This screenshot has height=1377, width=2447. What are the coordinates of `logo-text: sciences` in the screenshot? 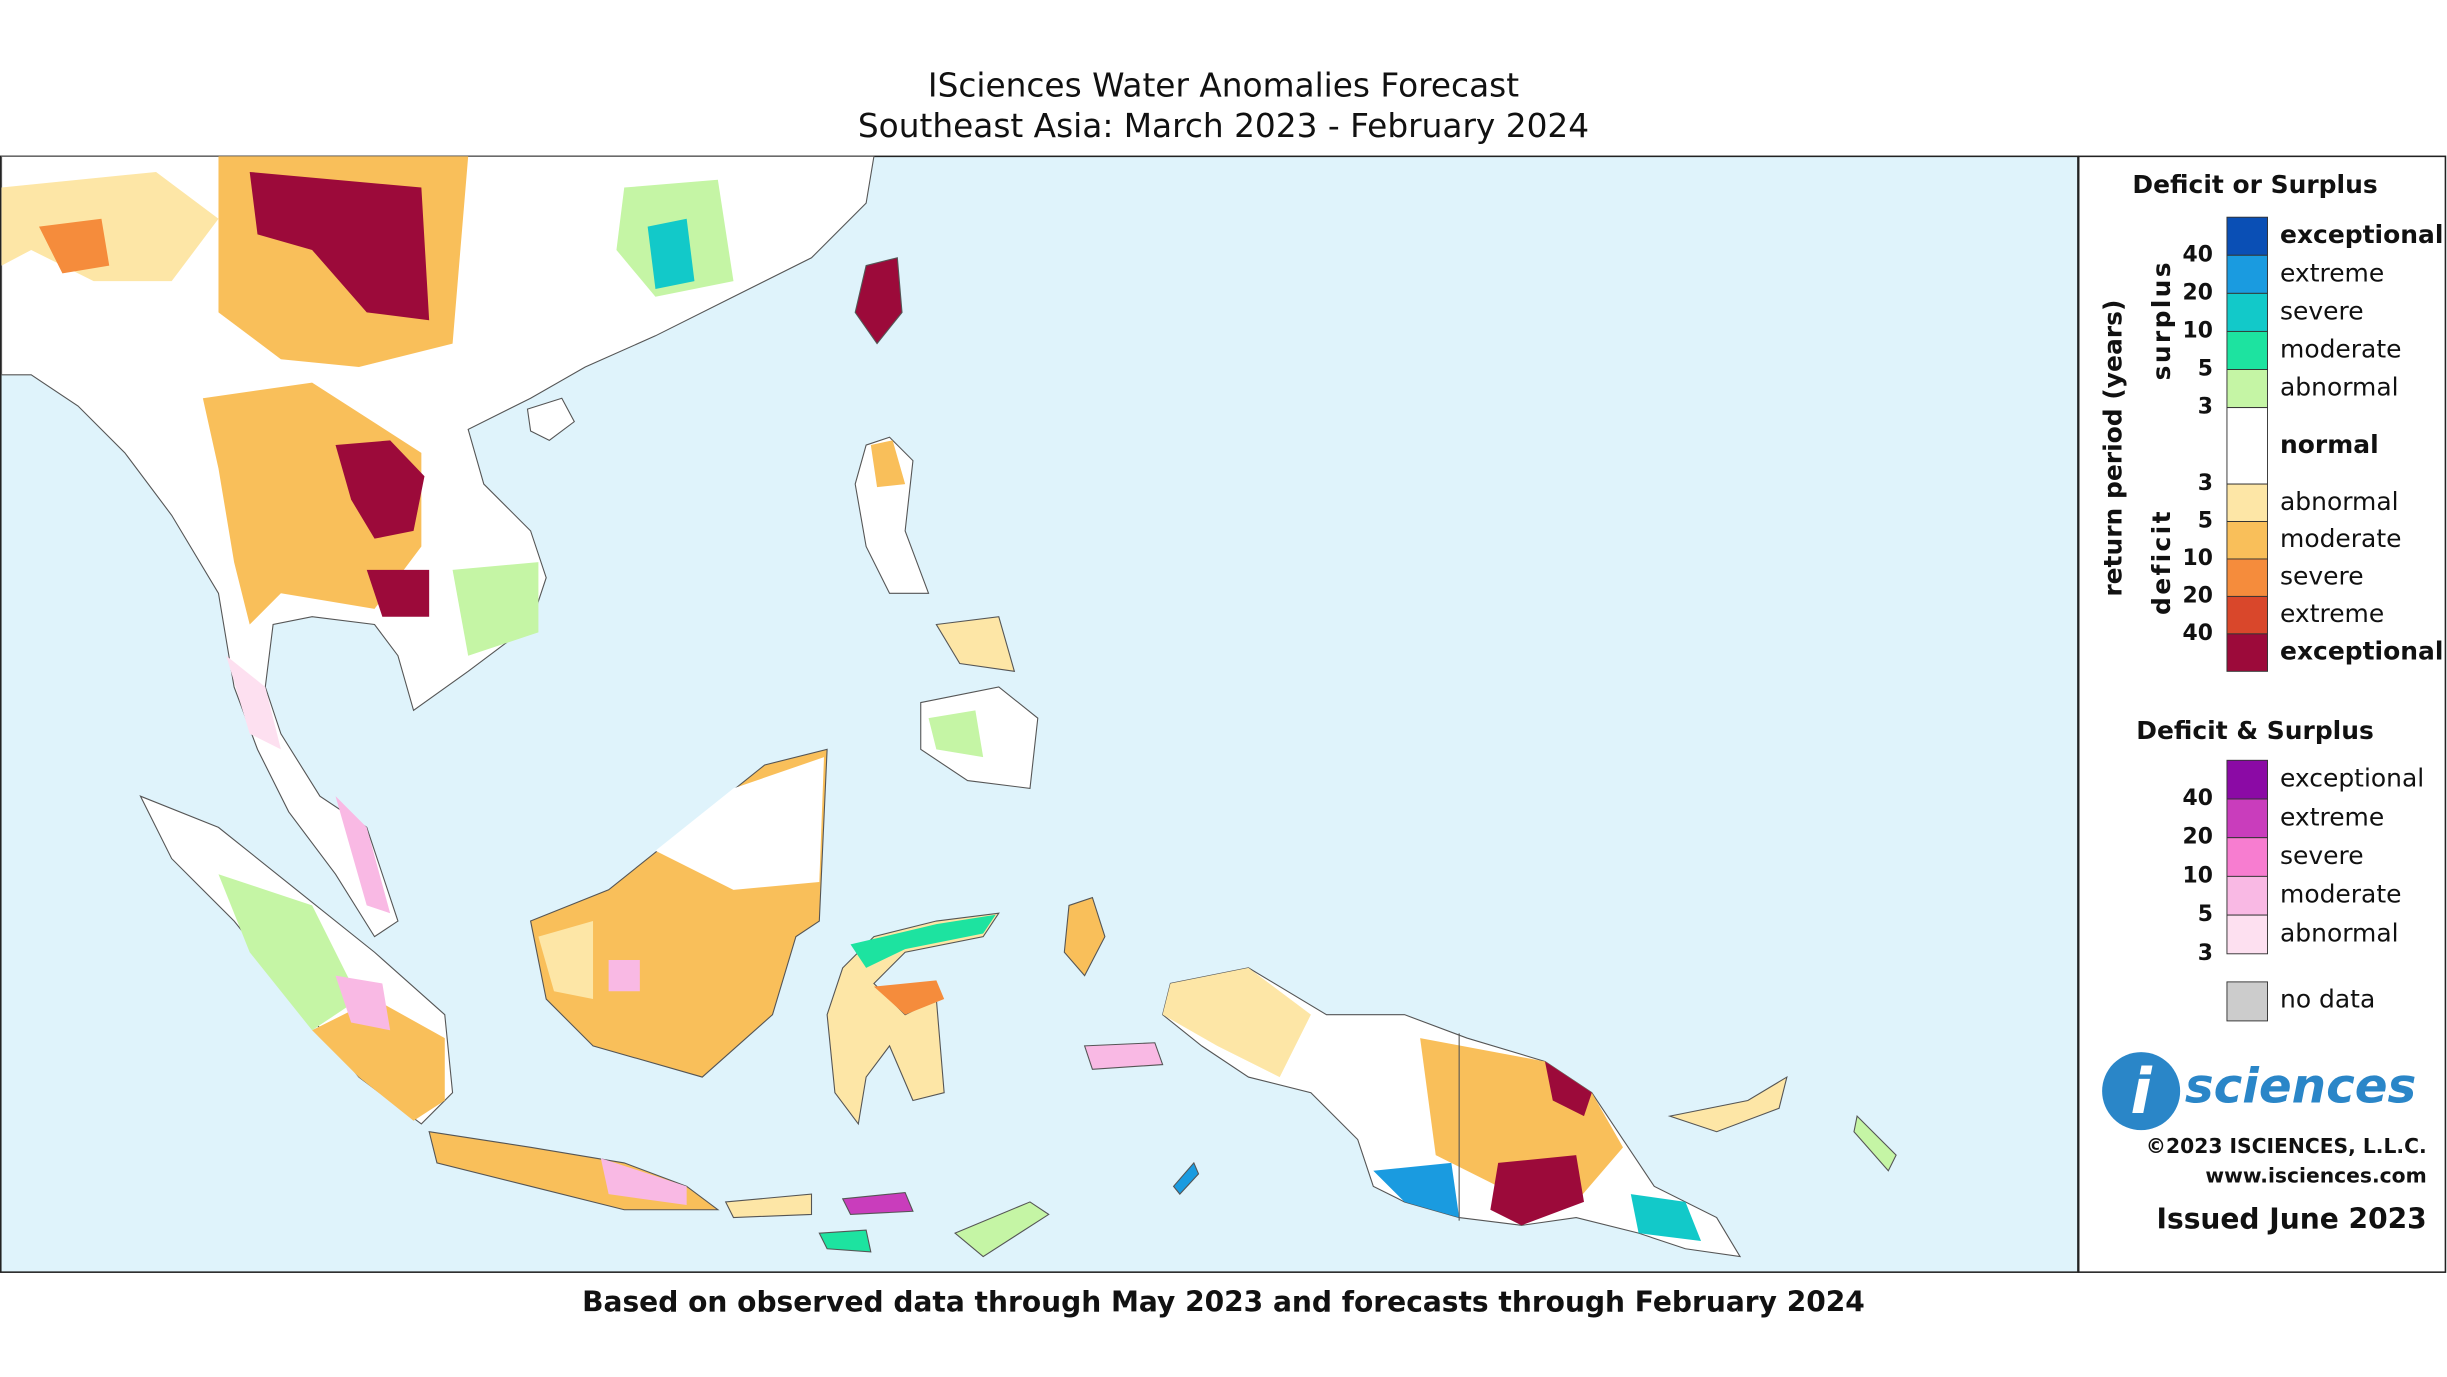 It's located at (2301, 1087).